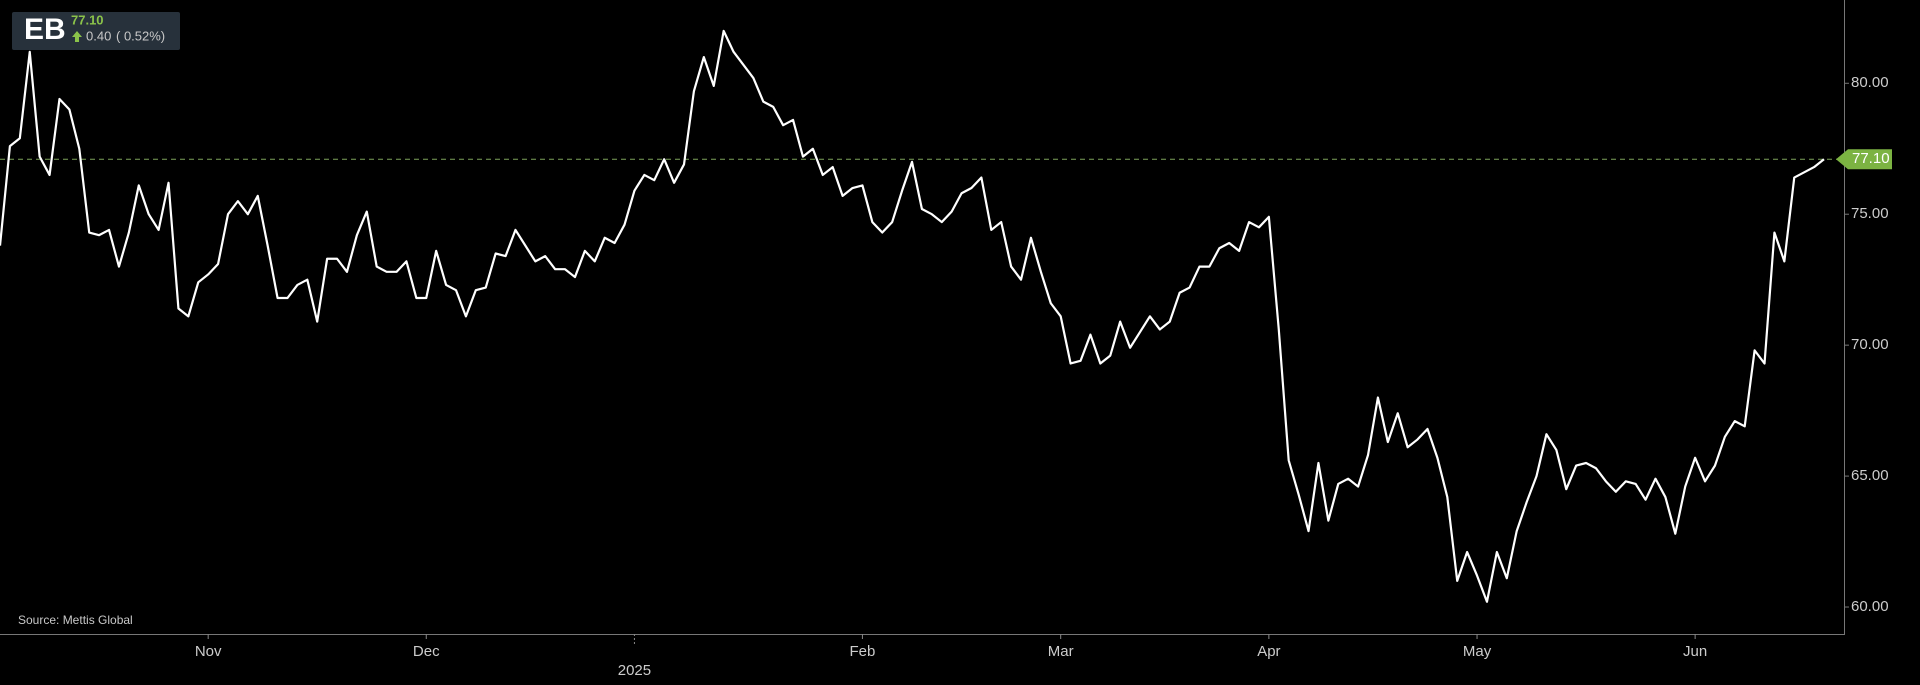  I want to click on y-tick-label: 60.00, so click(1870, 606).